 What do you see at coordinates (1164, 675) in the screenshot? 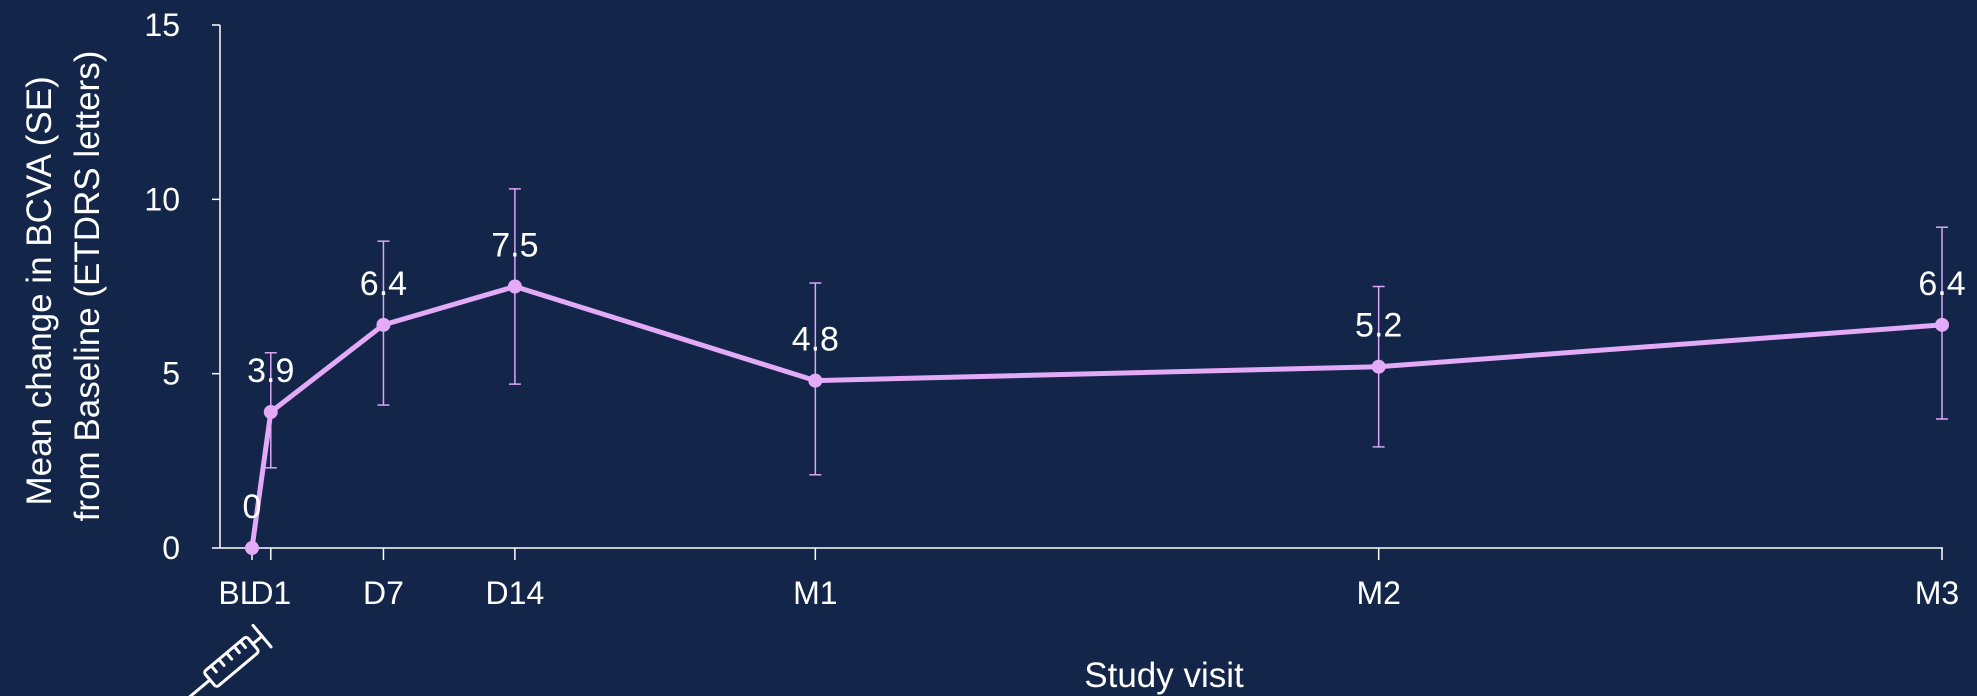
I see `x-axis-title: Study visit` at bounding box center [1164, 675].